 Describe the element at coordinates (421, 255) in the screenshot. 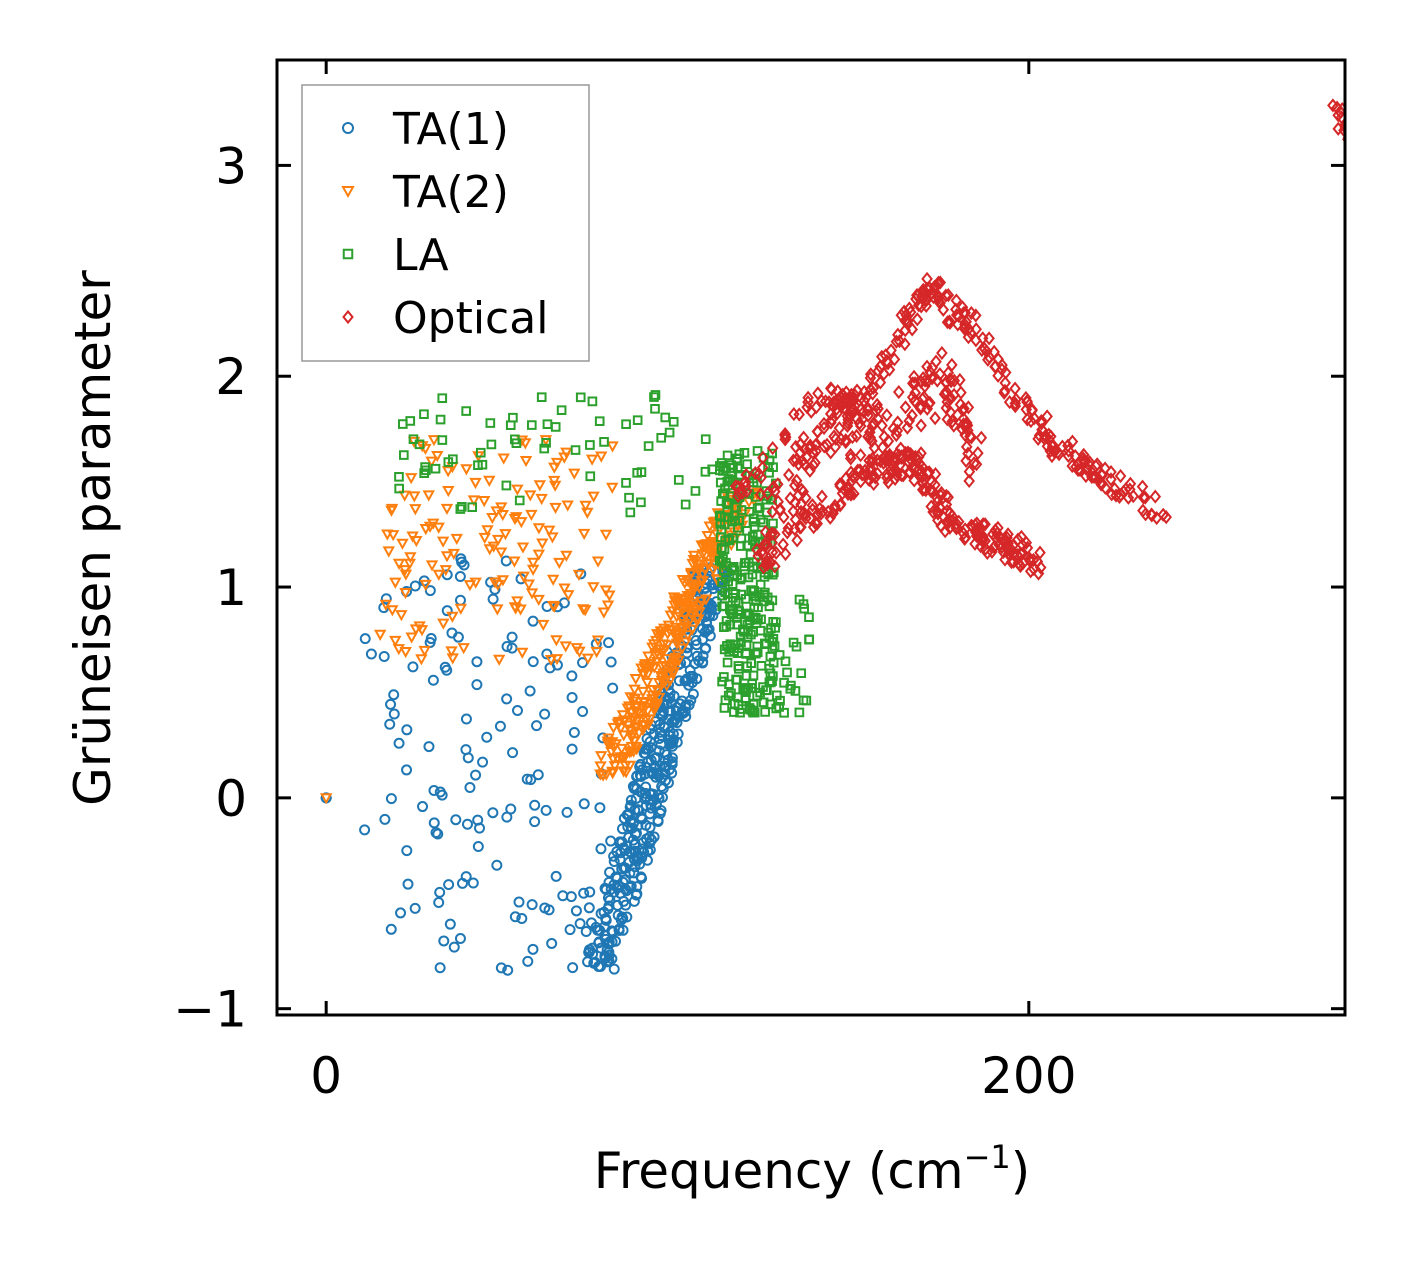

I see `legend-label: LA` at that location.